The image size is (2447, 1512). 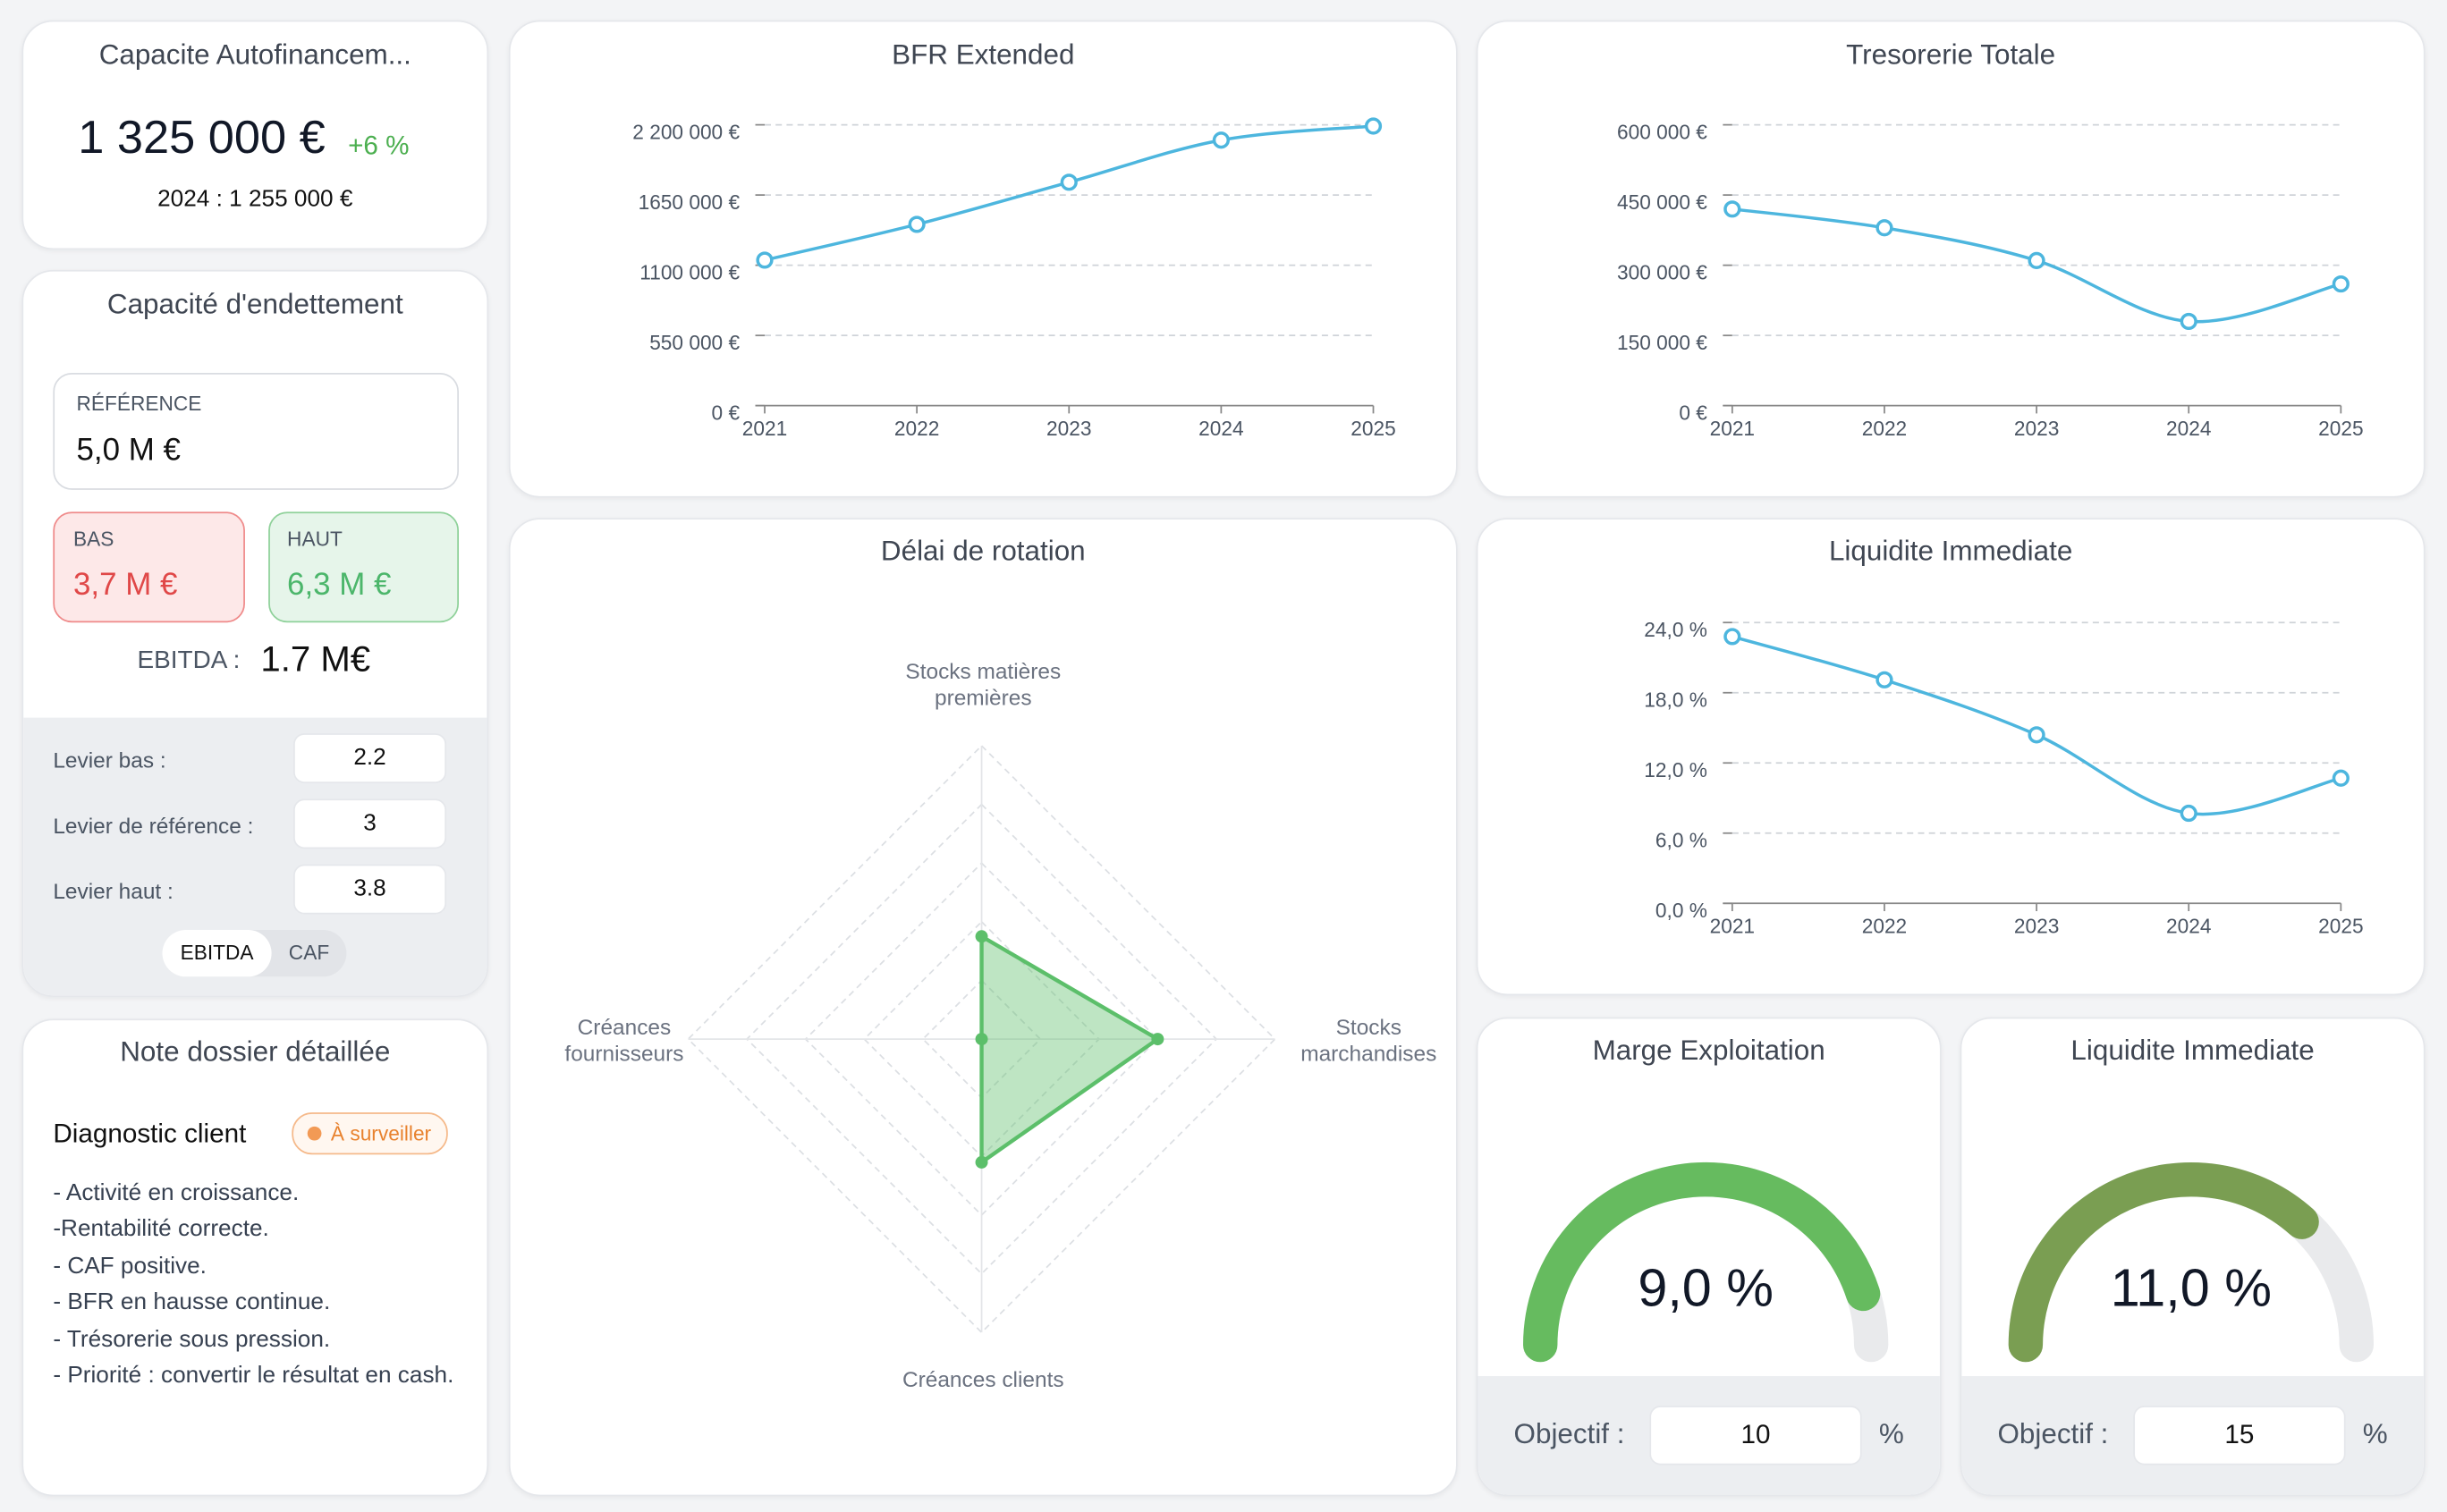 What do you see at coordinates (983, 684) in the screenshot?
I see `radar-axis-label: Stocks matières premières` at bounding box center [983, 684].